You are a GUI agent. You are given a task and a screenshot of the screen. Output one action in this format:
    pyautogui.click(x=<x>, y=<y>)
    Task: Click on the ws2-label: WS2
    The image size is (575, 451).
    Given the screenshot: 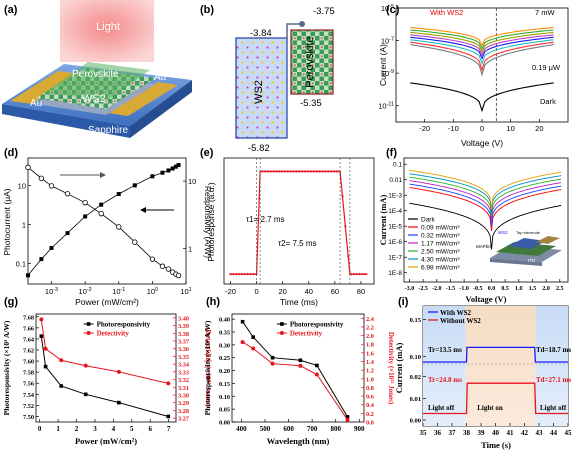 What is the action you would take?
    pyautogui.click(x=94, y=99)
    